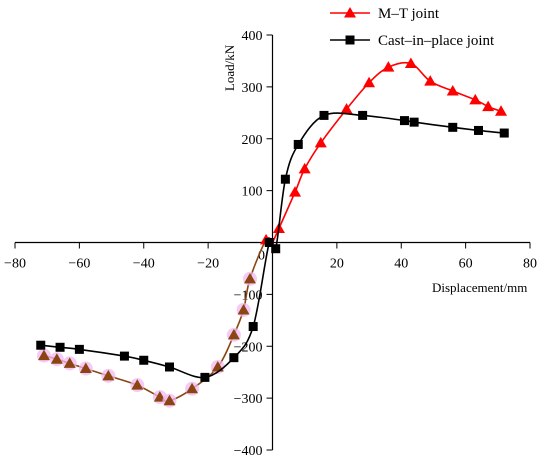  Describe the element at coordinates (229, 67) in the screenshot. I see `y-axis-title: Load/kN` at that location.